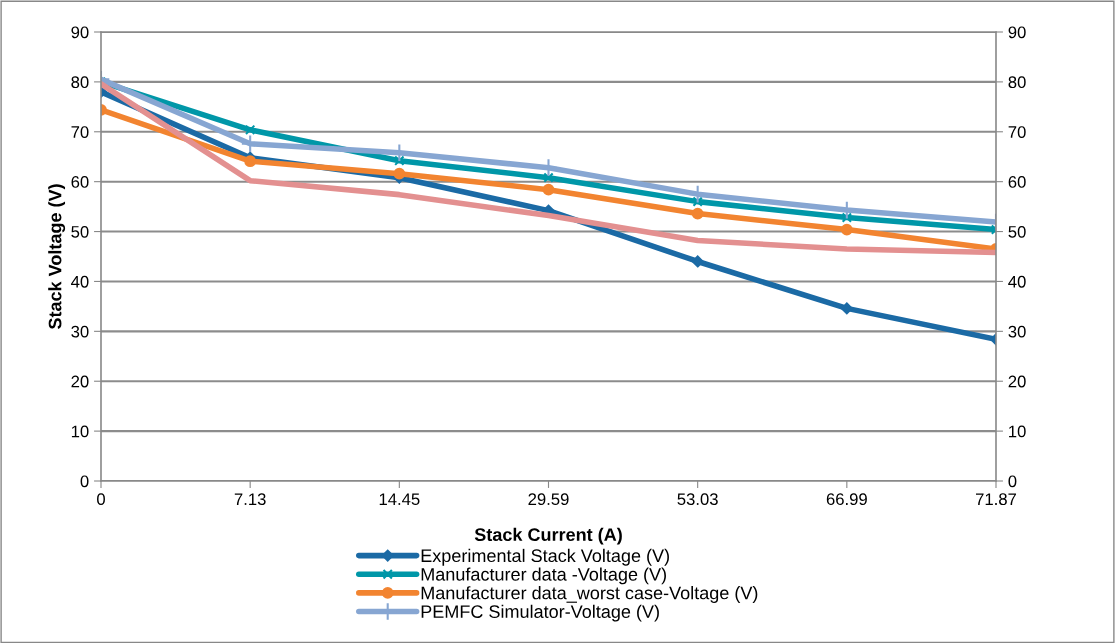  I want to click on x-tick-label: 0, so click(101, 499).